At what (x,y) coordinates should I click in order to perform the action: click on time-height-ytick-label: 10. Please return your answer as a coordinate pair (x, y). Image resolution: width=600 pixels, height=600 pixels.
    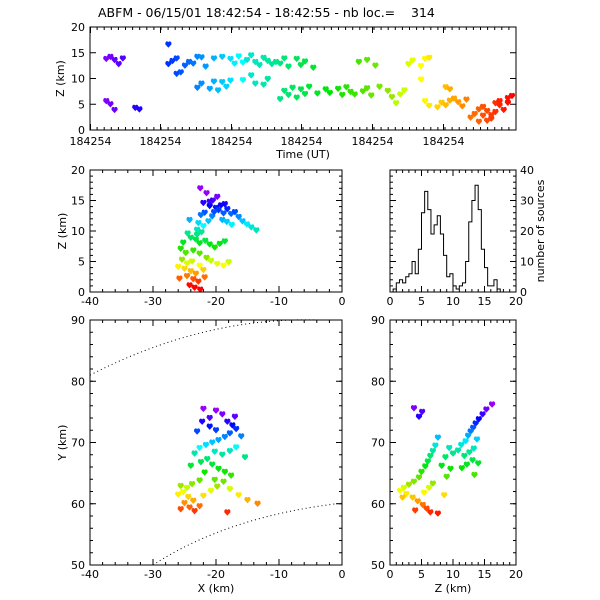
    Looking at the image, I should click on (78, 79).